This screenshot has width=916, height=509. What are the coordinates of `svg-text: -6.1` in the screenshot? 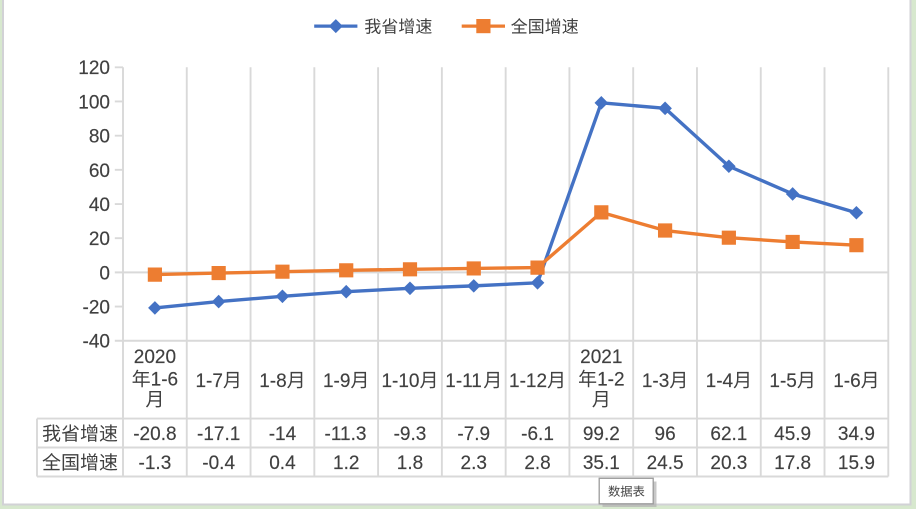 It's located at (537, 434).